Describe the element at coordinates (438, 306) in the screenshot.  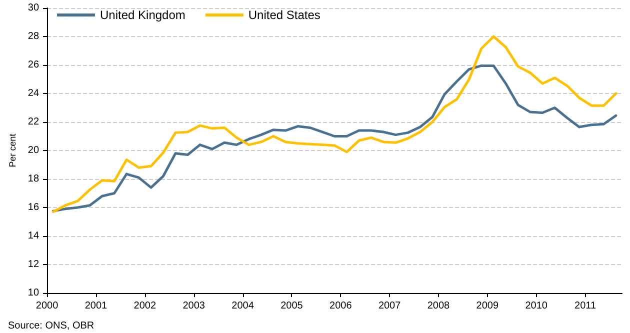
I see `x-tick-label: 2008` at that location.